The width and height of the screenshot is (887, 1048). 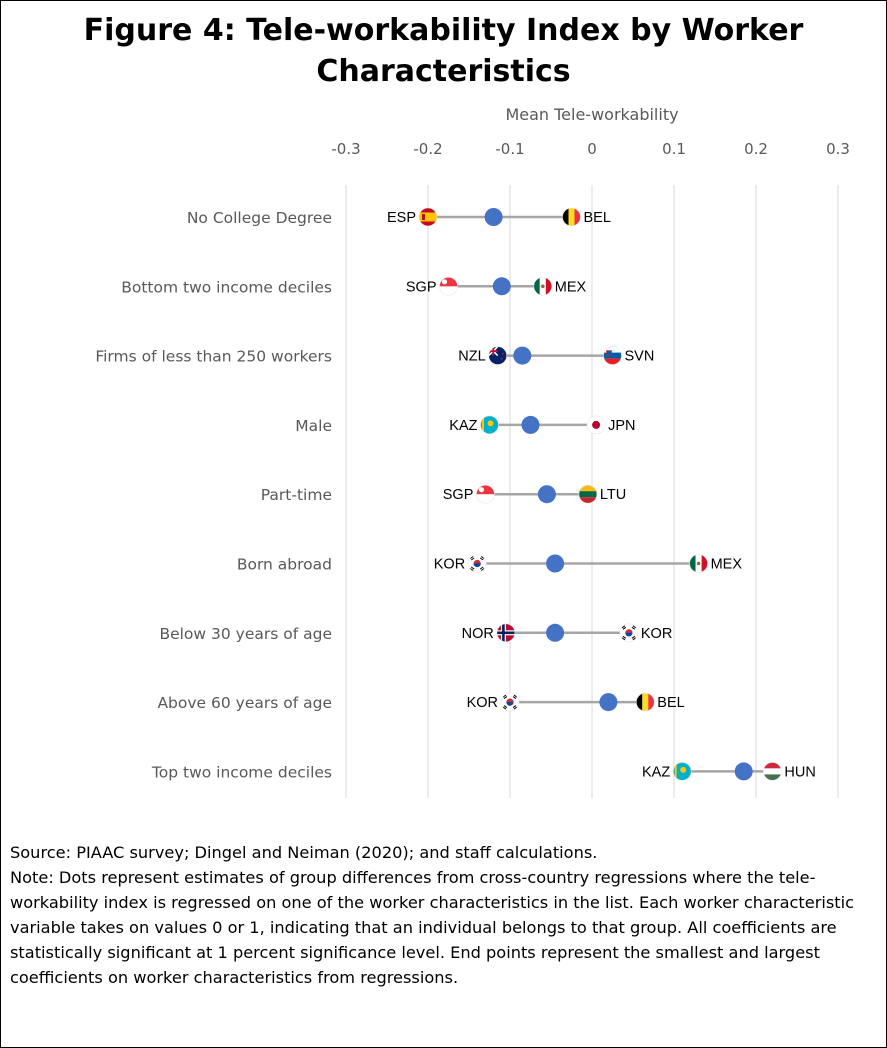 What do you see at coordinates (799, 772) in the screenshot?
I see `max-country-label: HUN` at bounding box center [799, 772].